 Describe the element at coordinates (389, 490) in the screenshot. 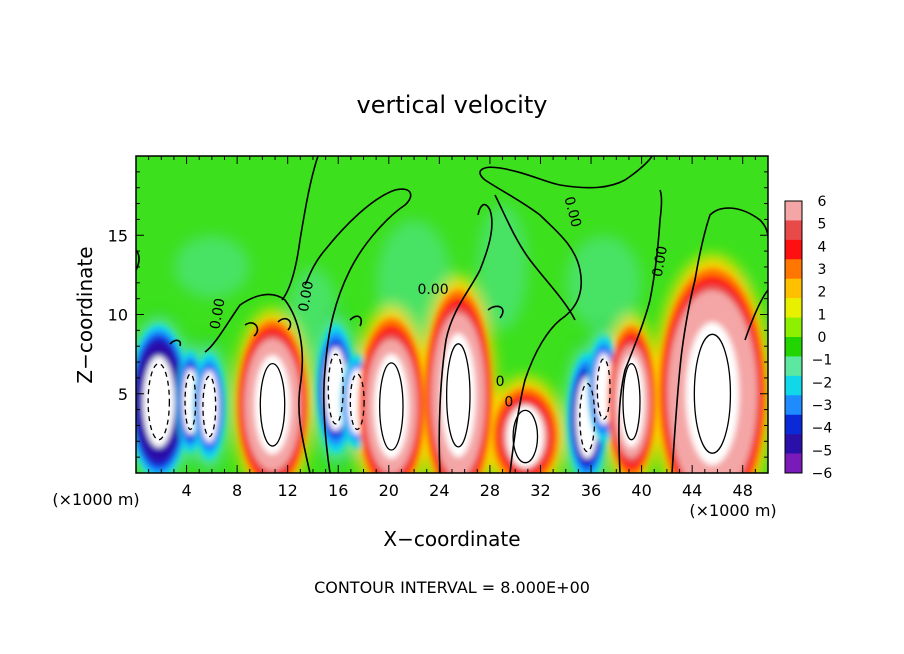

I see `x-tick-label: 20` at that location.